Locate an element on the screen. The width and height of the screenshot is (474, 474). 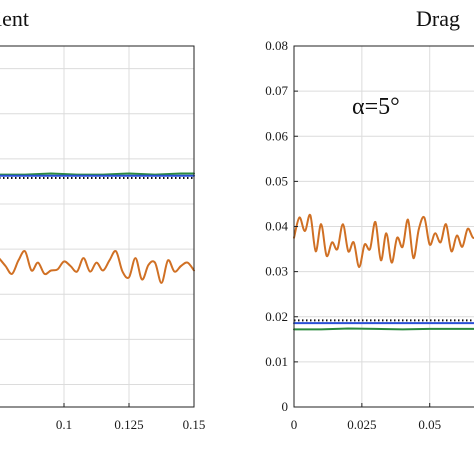
y-tick-label: 0.06 is located at coordinates (276, 135).